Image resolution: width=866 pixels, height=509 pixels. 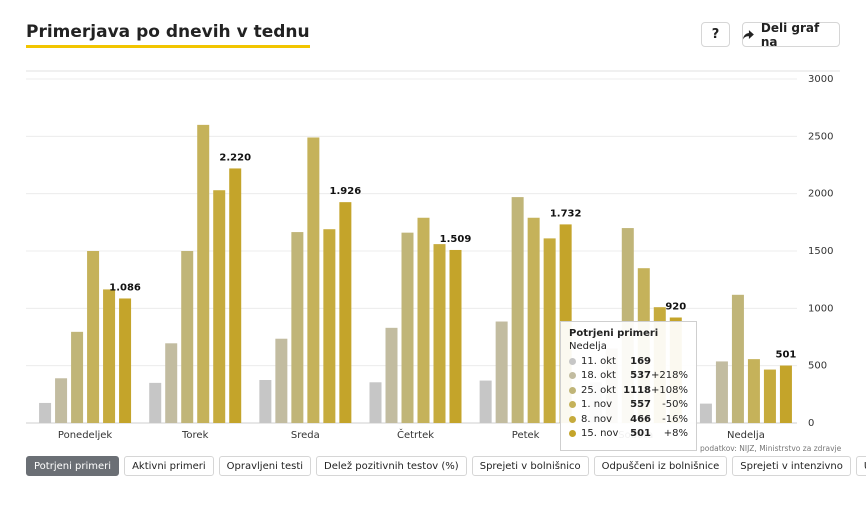 I want to click on help-button: ?, so click(x=715, y=34).